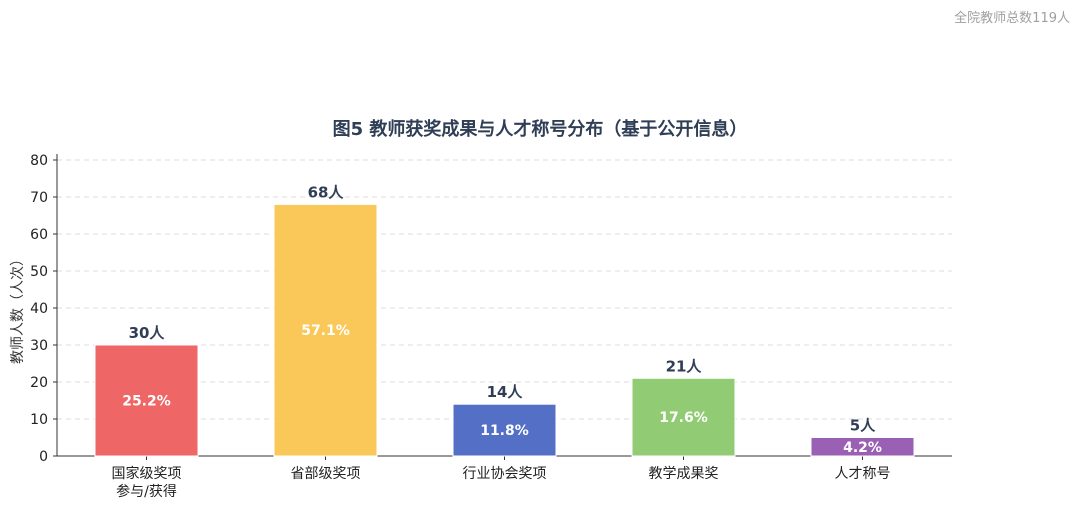  Describe the element at coordinates (326, 473) in the screenshot. I see `x-category-label: 省部级奖项` at that location.